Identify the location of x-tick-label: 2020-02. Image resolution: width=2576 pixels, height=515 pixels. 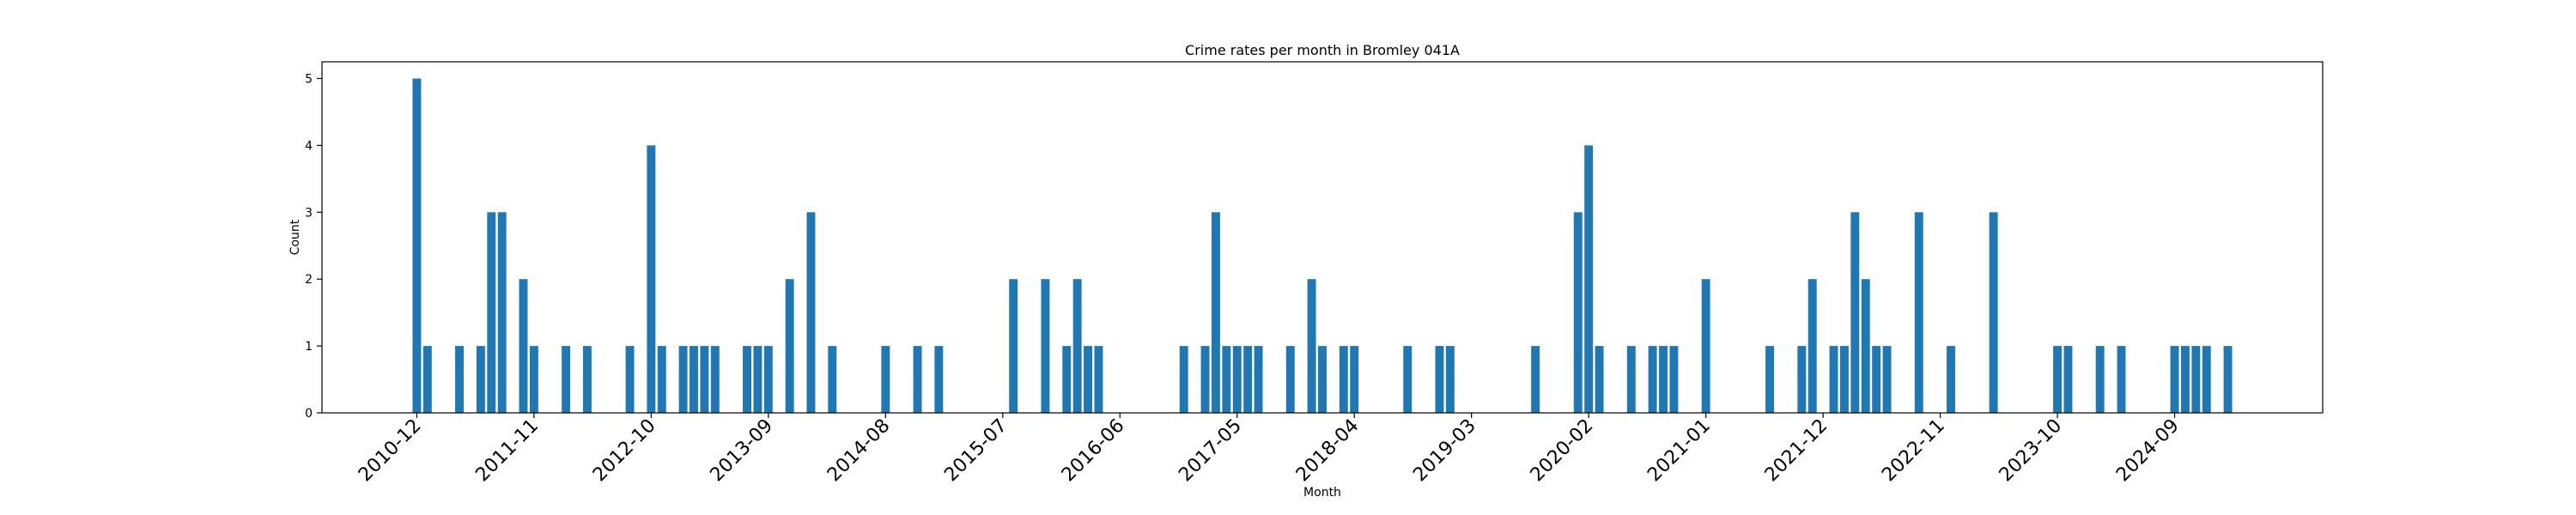
(1562, 451).